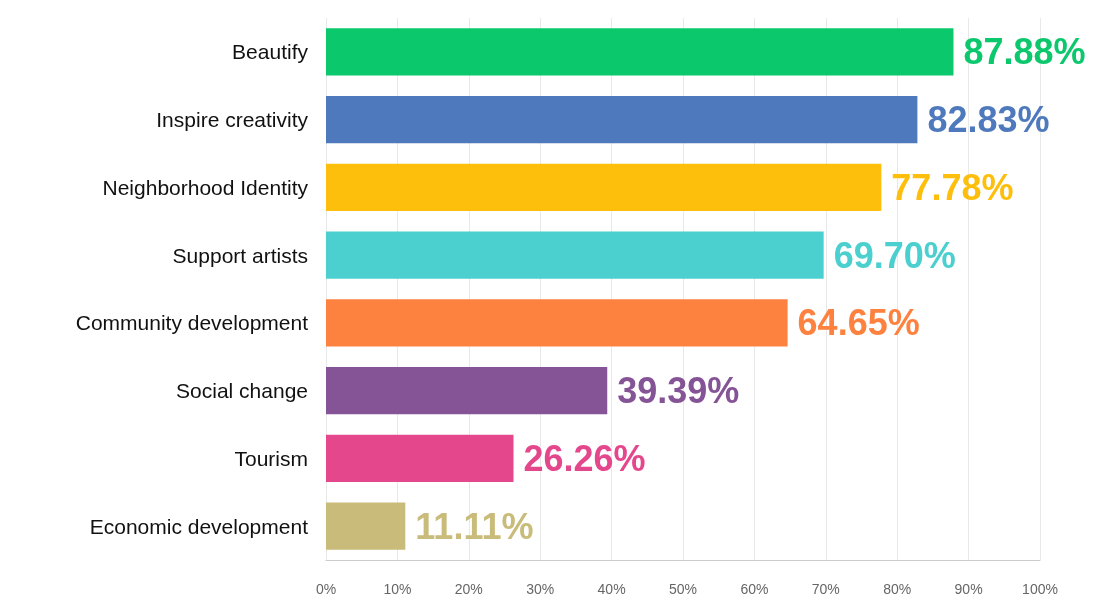 The height and width of the screenshot is (613, 1113). I want to click on x-tick-label: 0%, so click(326, 589).